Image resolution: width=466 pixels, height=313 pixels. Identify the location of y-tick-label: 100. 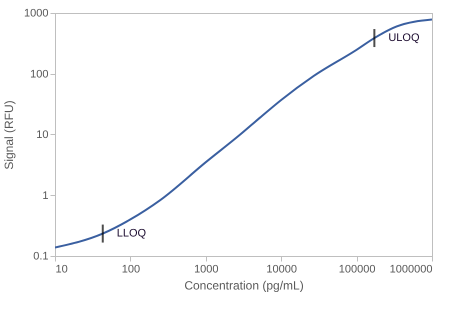
(39, 74).